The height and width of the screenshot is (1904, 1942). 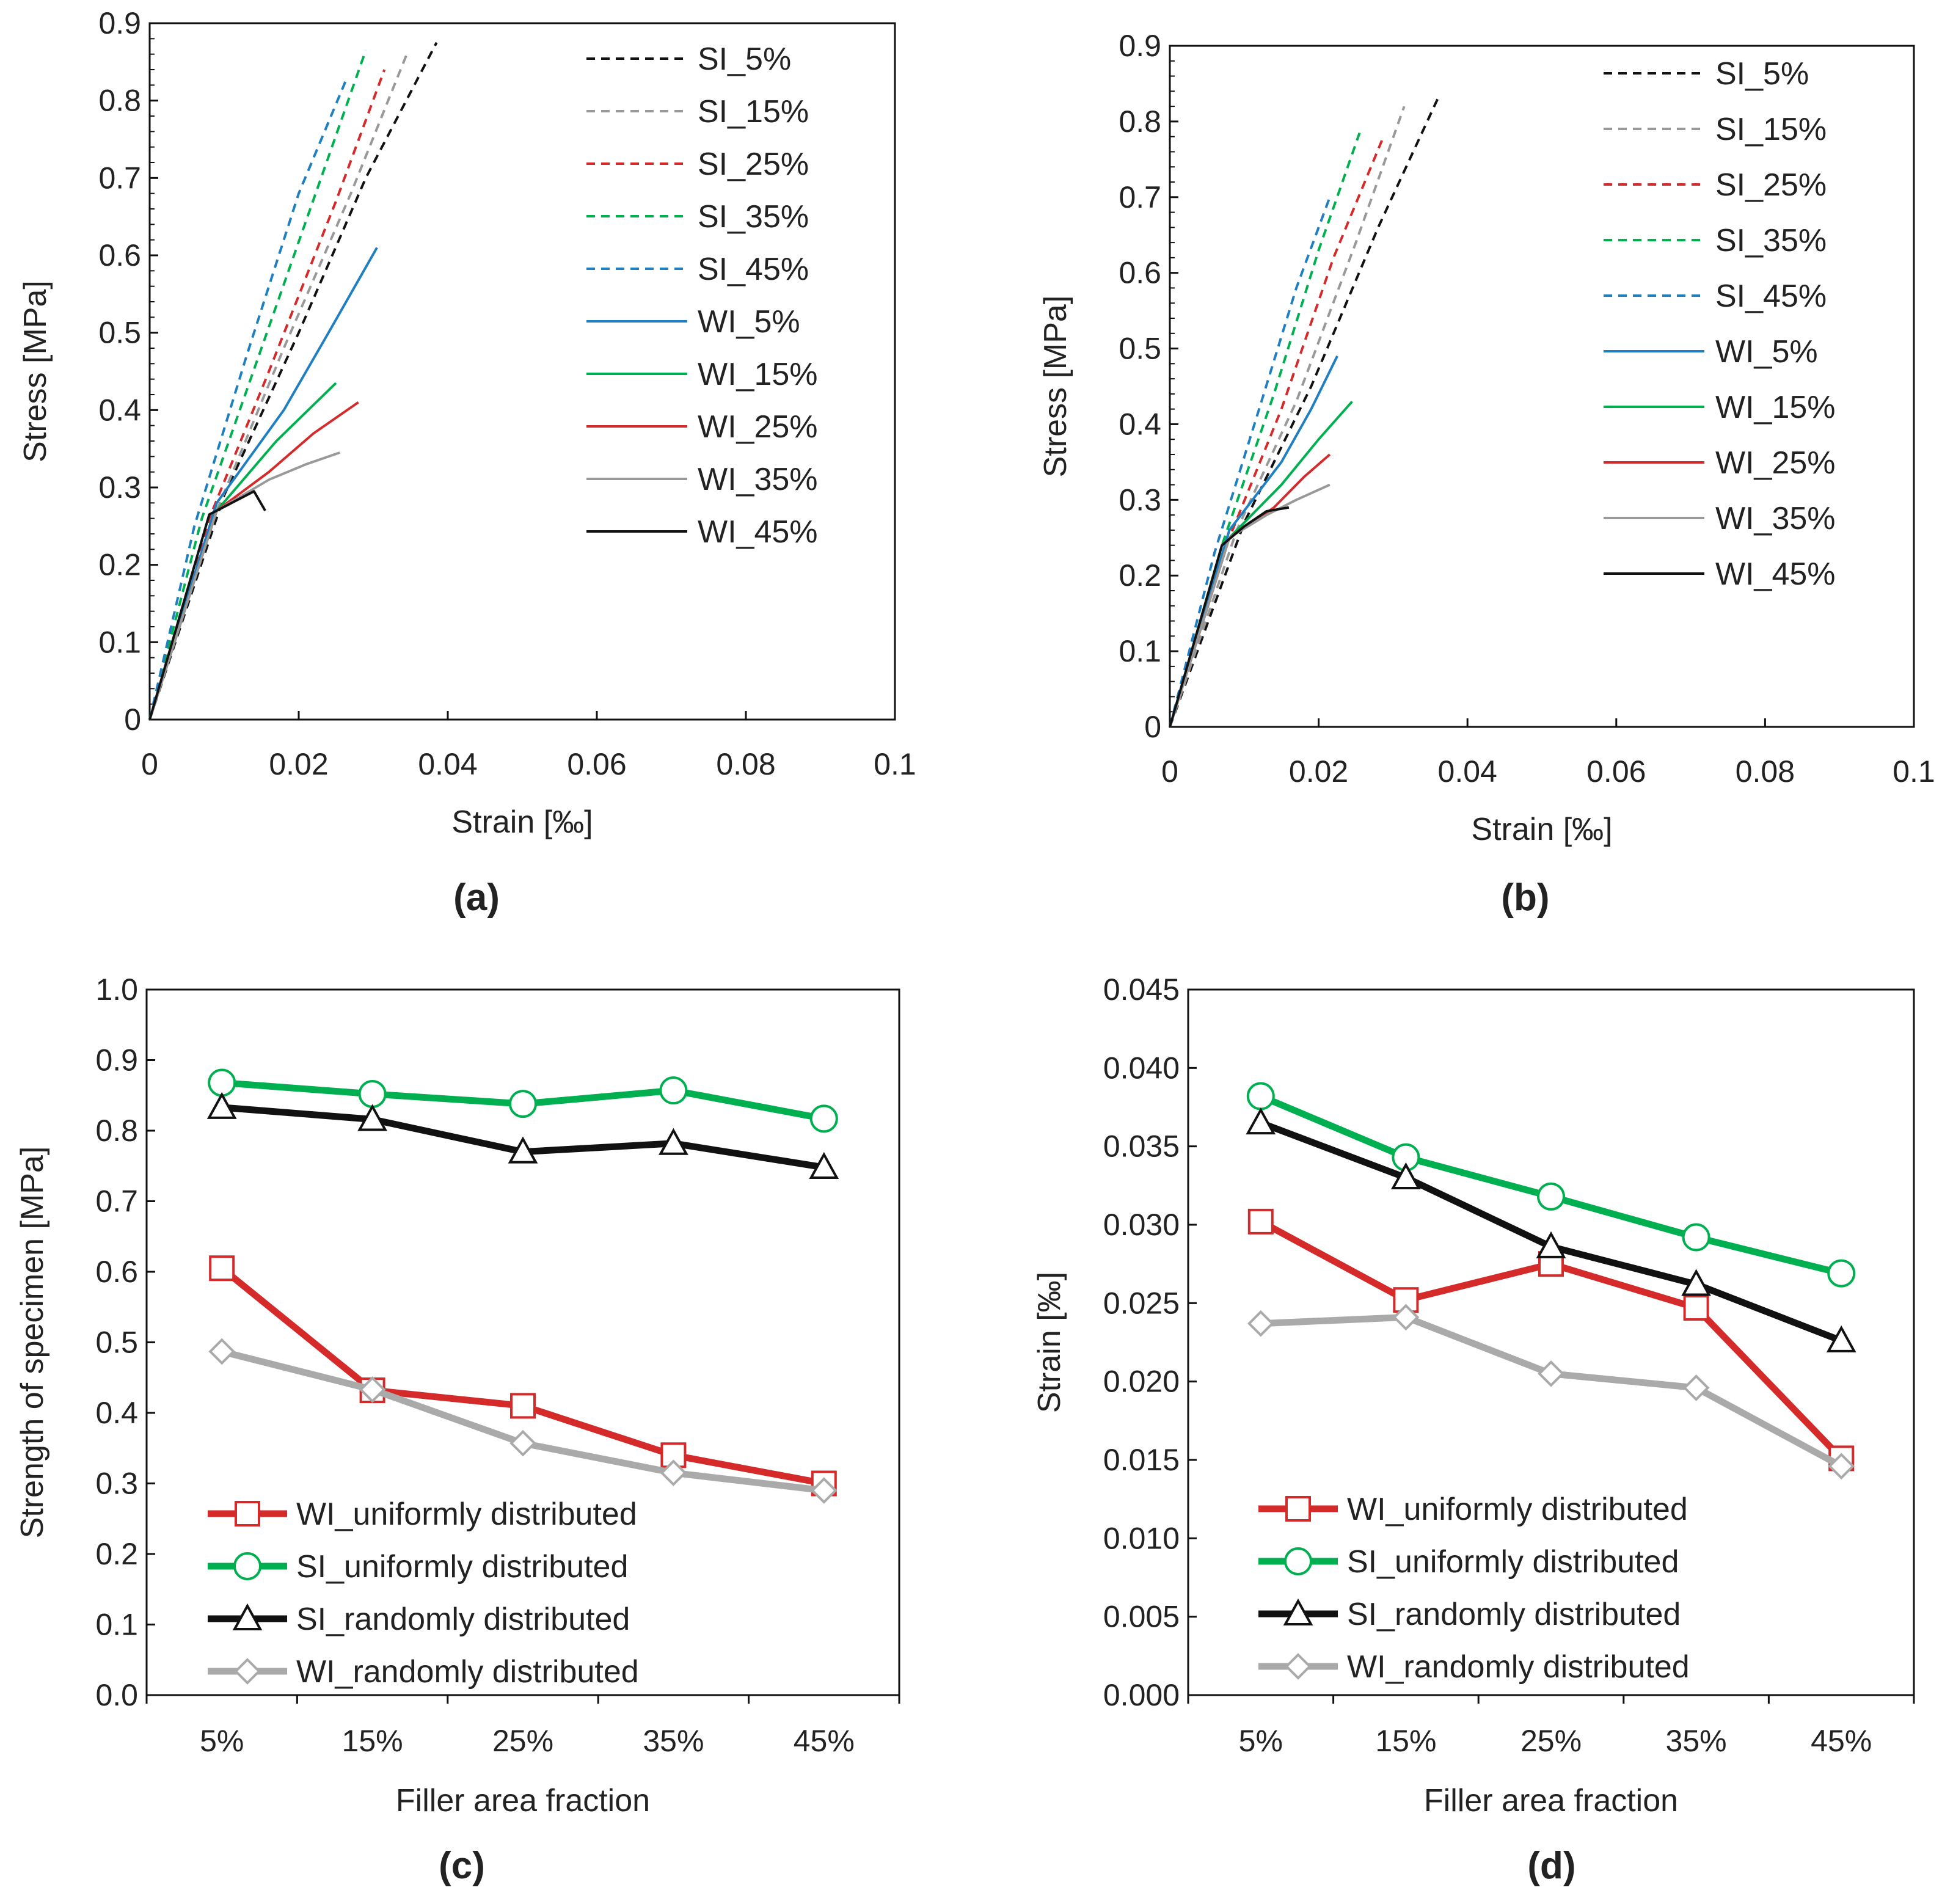 What do you see at coordinates (1914, 771) in the screenshot?
I see `x-tick-label: 0.1` at bounding box center [1914, 771].